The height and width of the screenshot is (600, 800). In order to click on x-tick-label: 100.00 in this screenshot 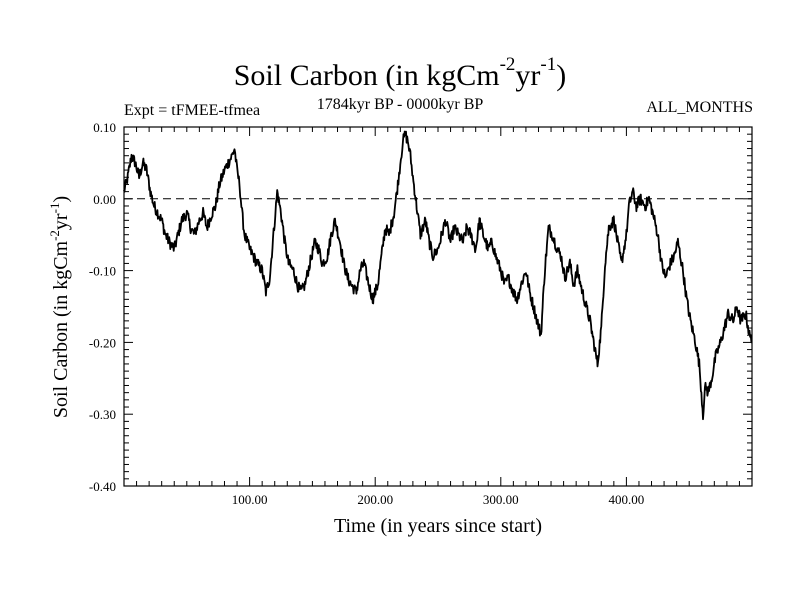, I will do `click(250, 499)`.